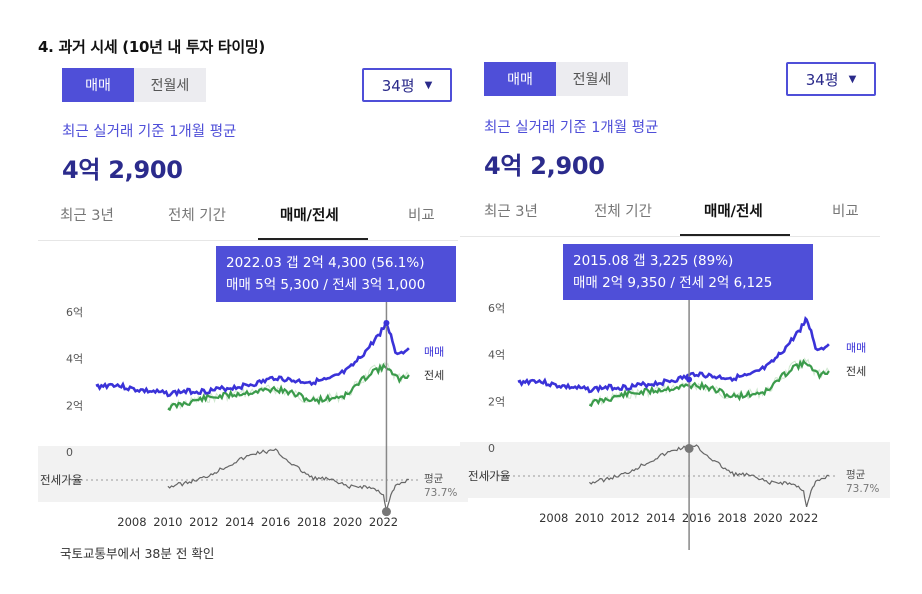 This screenshot has height=594, width=922. Describe the element at coordinates (137, 553) in the screenshot. I see `data-source-note: 국토교통부에서 38분 전 확인` at that location.